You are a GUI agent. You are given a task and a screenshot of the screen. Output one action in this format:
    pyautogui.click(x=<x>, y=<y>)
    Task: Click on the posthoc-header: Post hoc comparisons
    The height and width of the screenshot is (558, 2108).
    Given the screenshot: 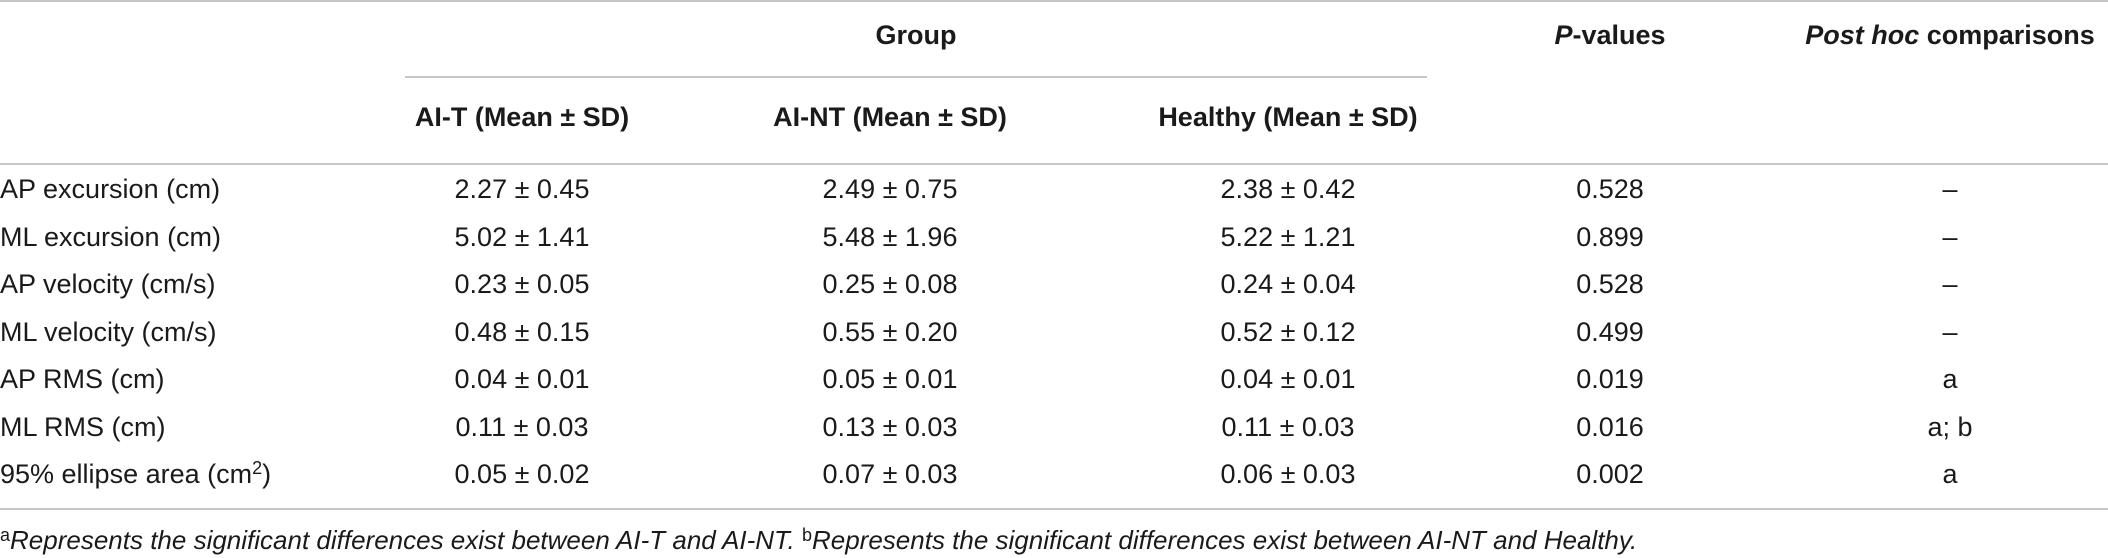 What is the action you would take?
    pyautogui.click(x=1950, y=35)
    